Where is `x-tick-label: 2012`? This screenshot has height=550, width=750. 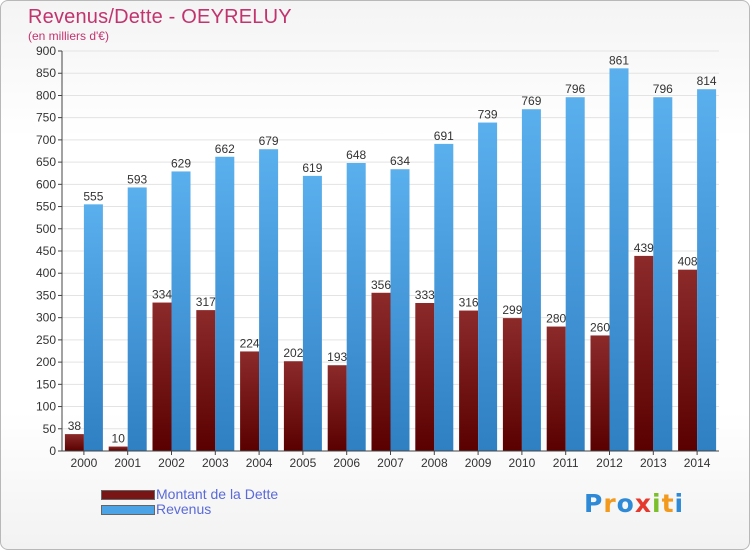
x-tick-label: 2012 is located at coordinates (609, 463).